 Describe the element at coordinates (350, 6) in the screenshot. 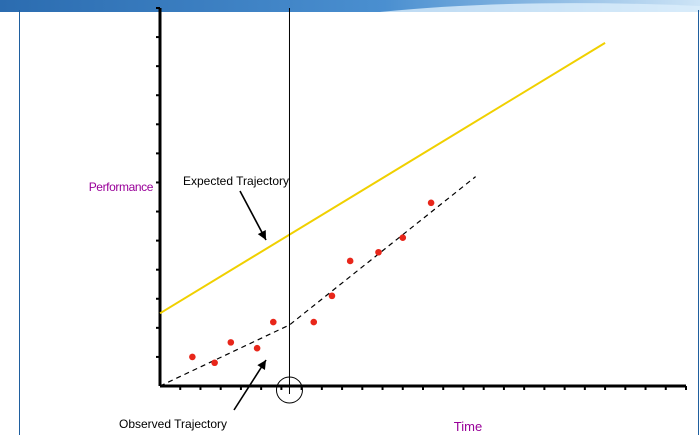

I see `slide-header-bar` at that location.